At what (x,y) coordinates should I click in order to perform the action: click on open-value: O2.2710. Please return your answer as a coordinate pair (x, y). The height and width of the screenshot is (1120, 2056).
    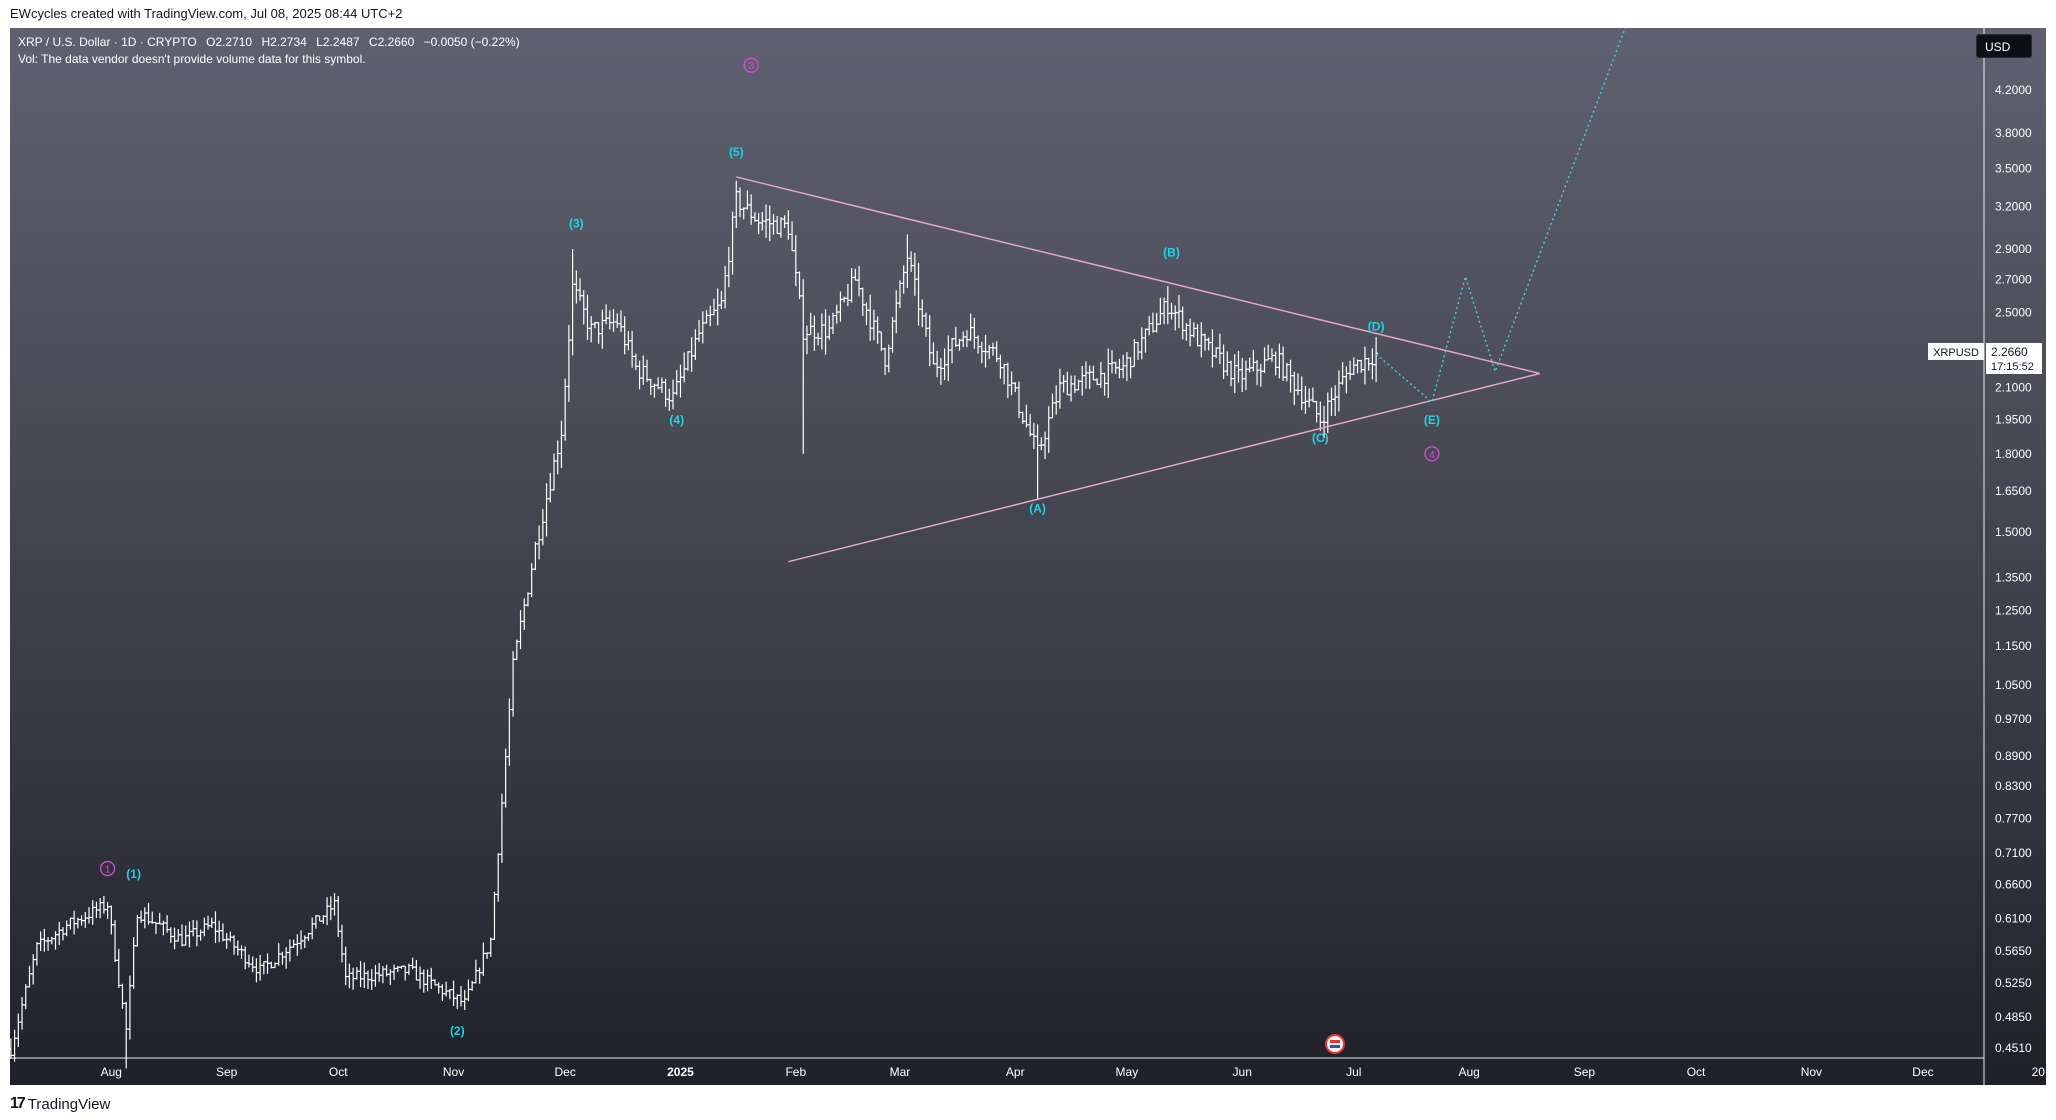
    Looking at the image, I should click on (229, 42).